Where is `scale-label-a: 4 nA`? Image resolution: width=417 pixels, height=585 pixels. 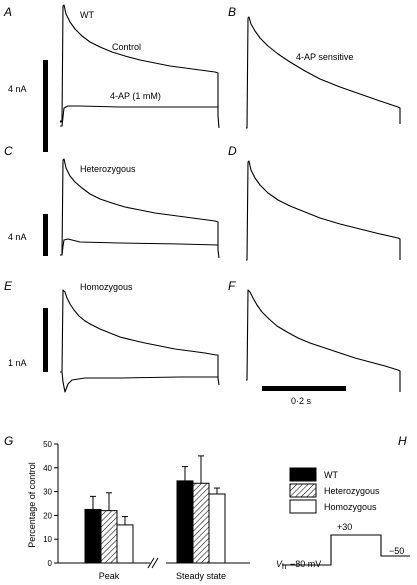 scale-label-a: 4 nA is located at coordinates (17, 89).